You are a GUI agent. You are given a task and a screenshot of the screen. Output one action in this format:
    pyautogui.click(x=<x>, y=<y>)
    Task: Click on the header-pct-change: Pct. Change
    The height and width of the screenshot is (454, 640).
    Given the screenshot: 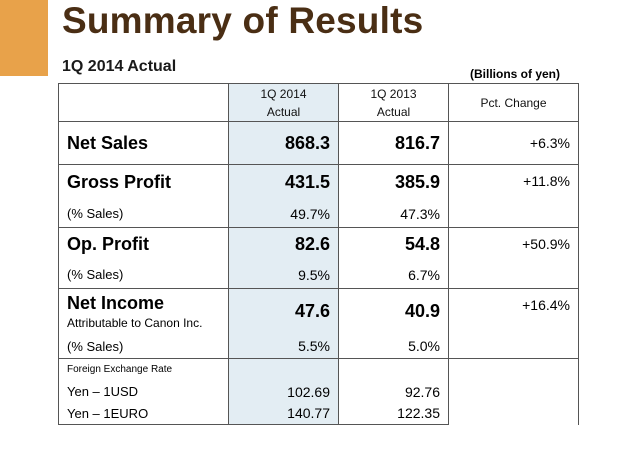 What is the action you would take?
    pyautogui.click(x=513, y=102)
    